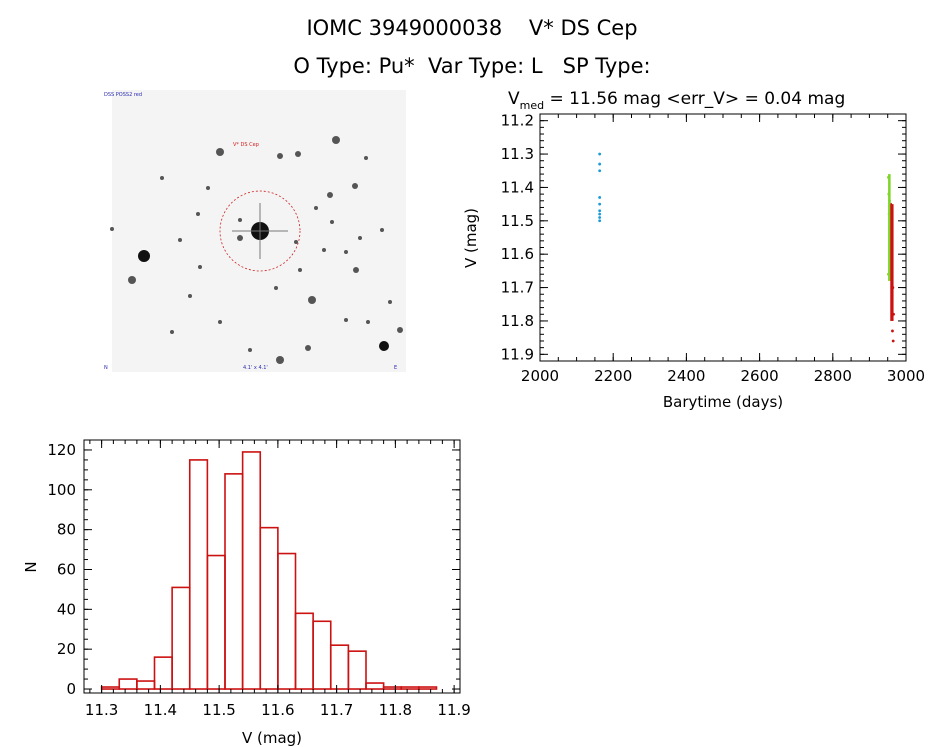 The height and width of the screenshot is (747, 944). What do you see at coordinates (760, 376) in the screenshot?
I see `x-tick-label: 2600` at bounding box center [760, 376].